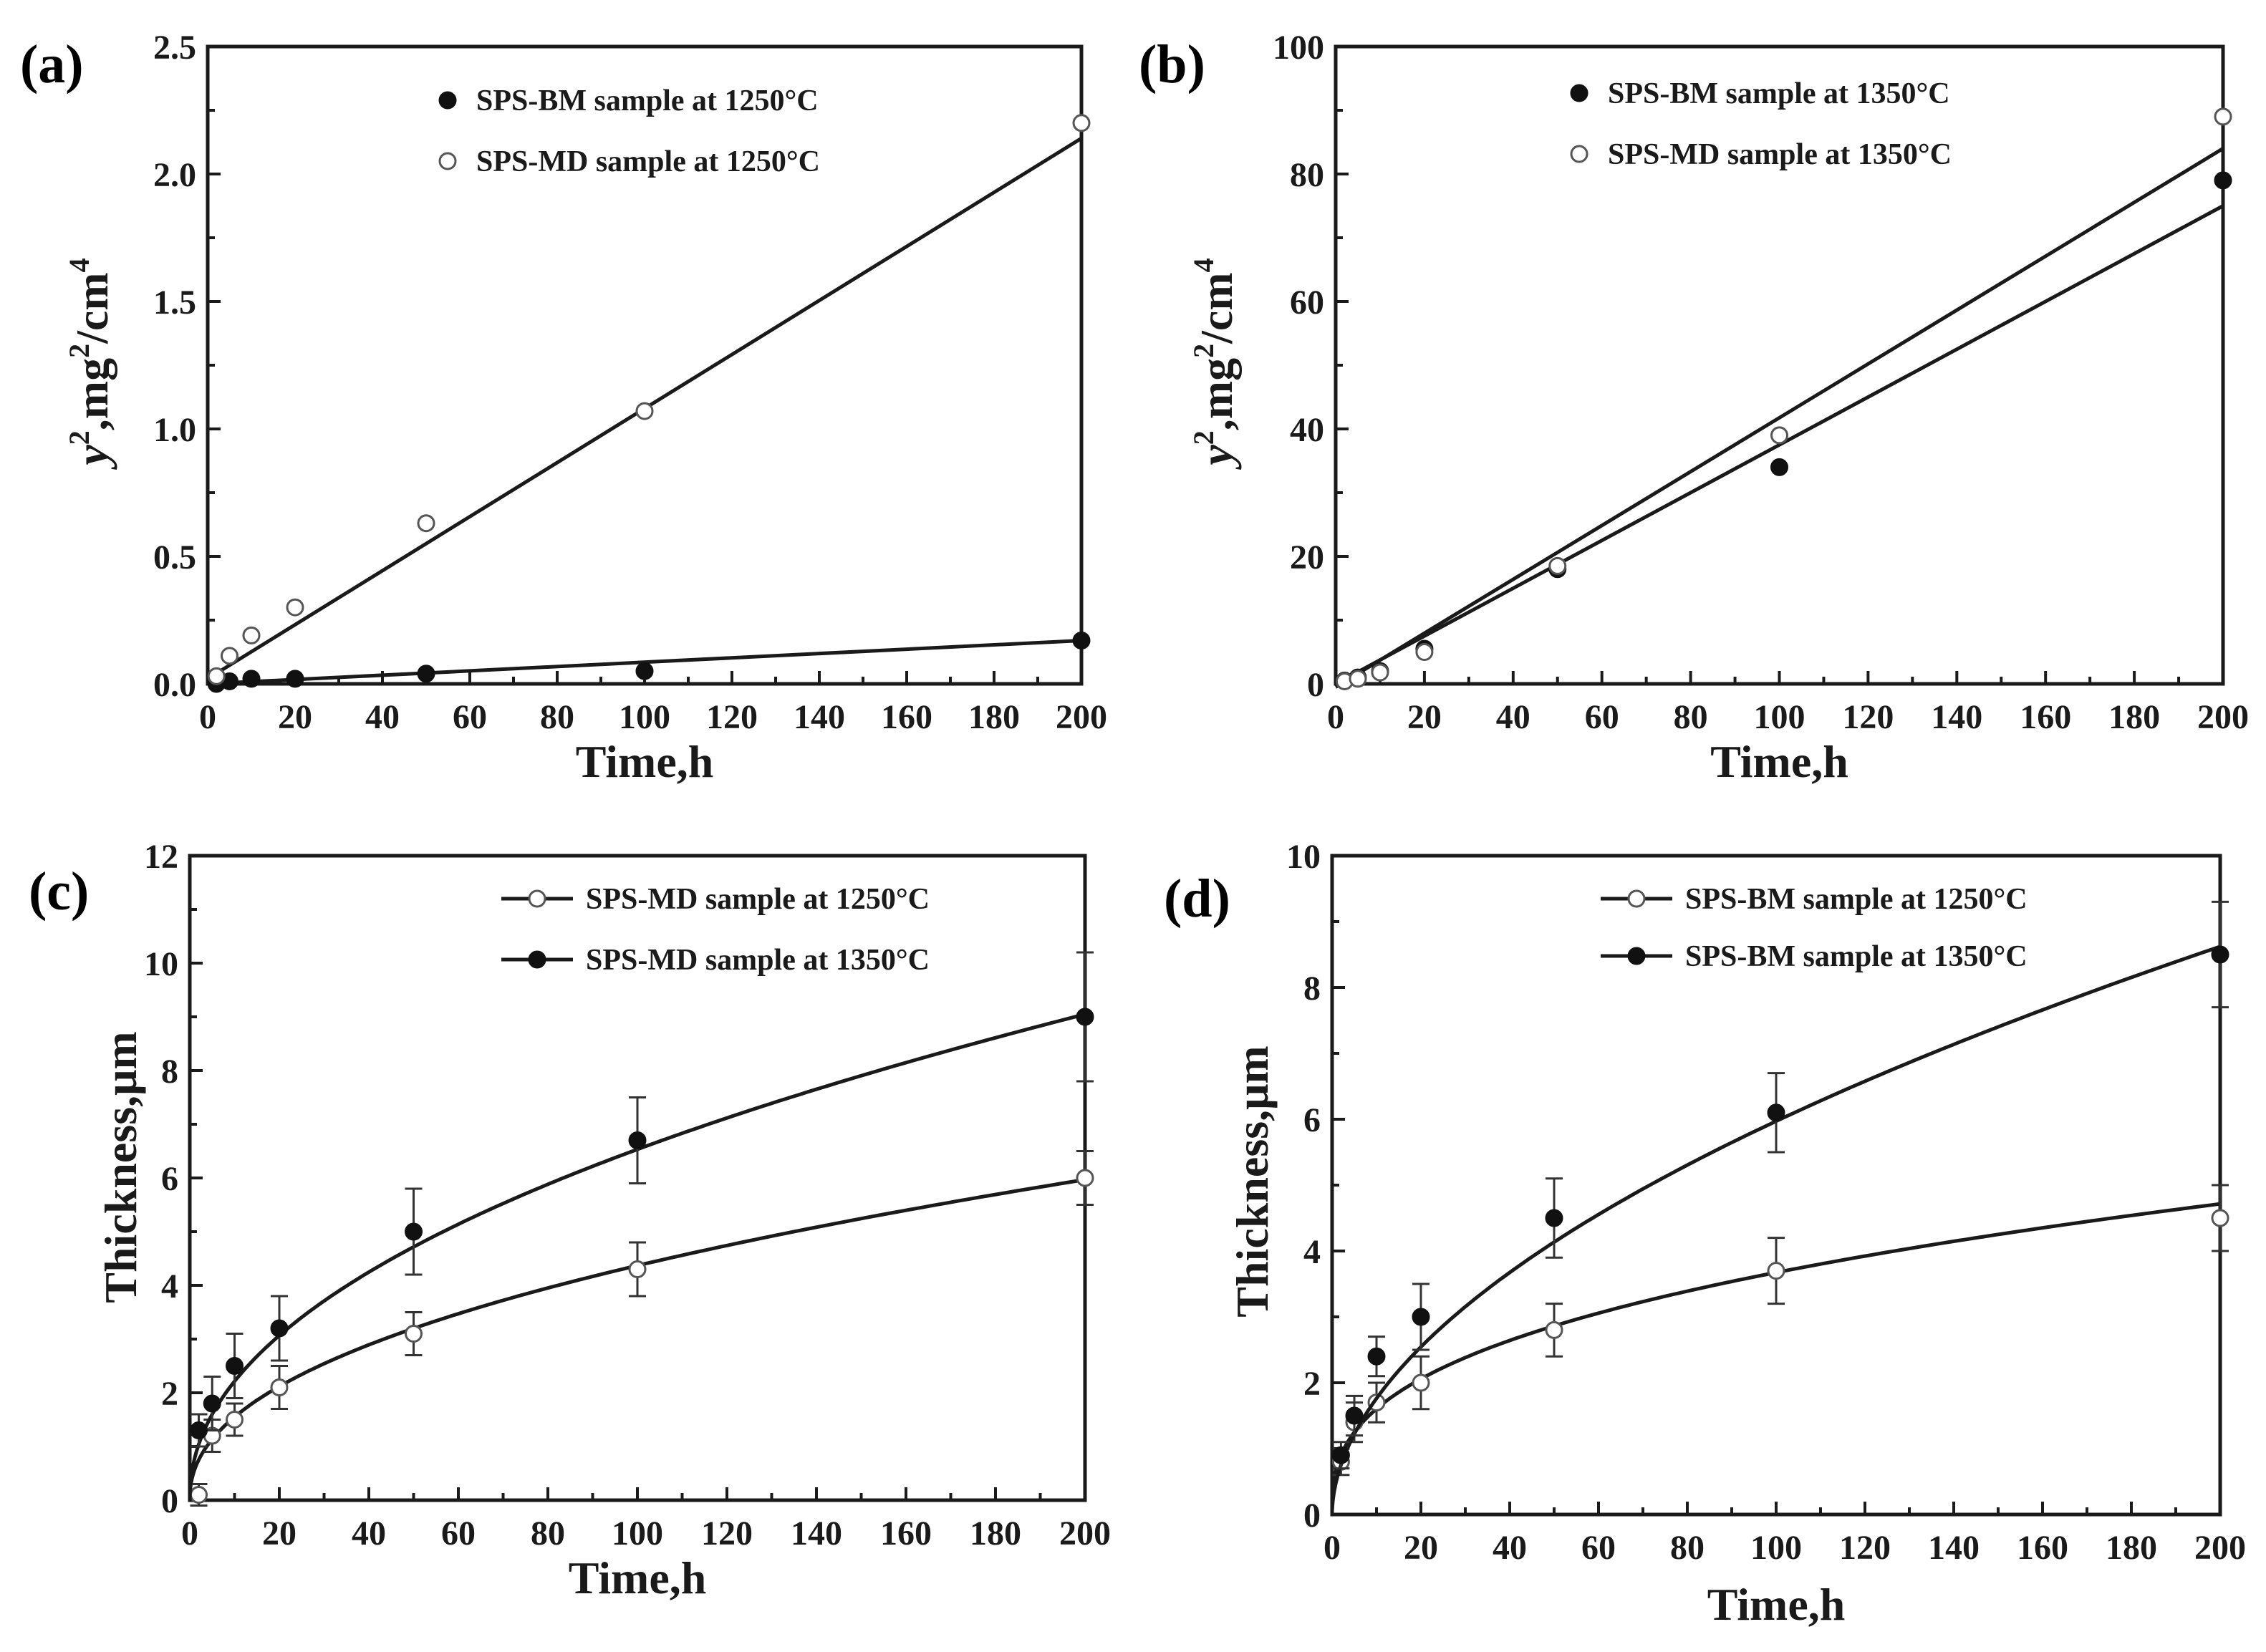  Describe the element at coordinates (647, 101) in the screenshot. I see `legend-label: SPS-BM sample at 1250°C` at that location.